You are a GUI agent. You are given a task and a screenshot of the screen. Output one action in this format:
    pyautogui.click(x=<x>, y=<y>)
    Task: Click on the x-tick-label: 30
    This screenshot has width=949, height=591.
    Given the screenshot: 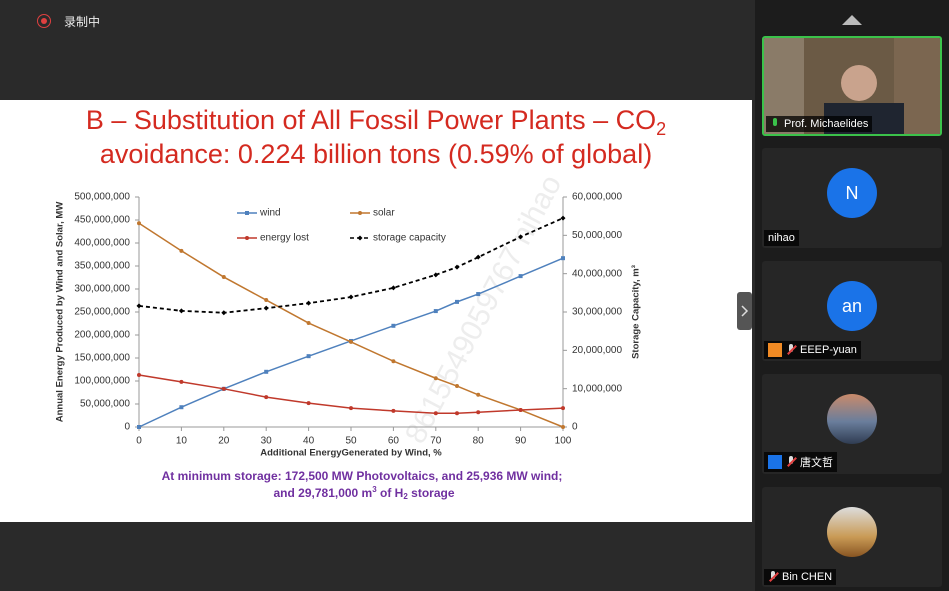 What is the action you would take?
    pyautogui.click(x=267, y=441)
    